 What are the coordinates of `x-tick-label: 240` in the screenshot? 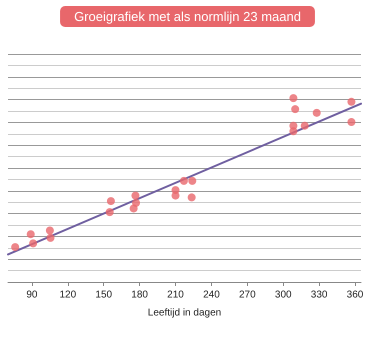 It's located at (211, 295).